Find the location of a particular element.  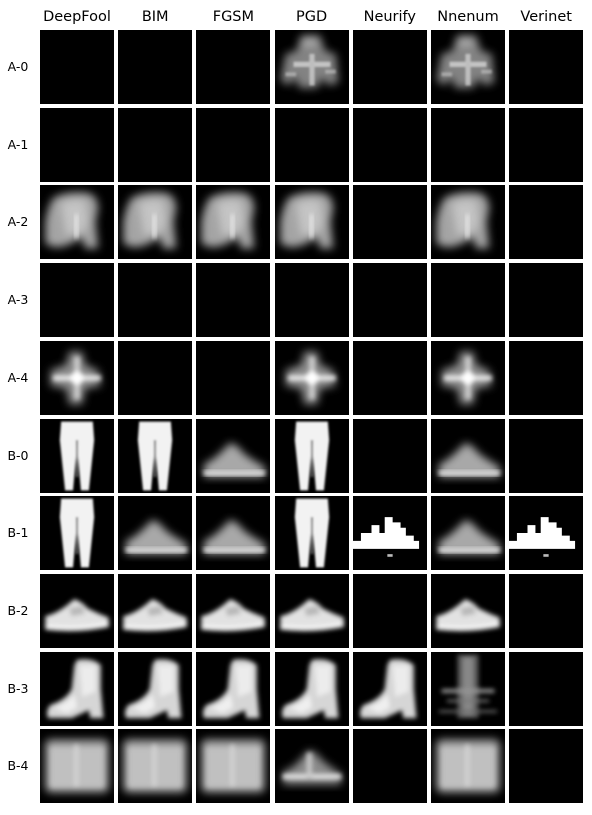

image-cell-a-0-bim is located at coordinates (155, 67).